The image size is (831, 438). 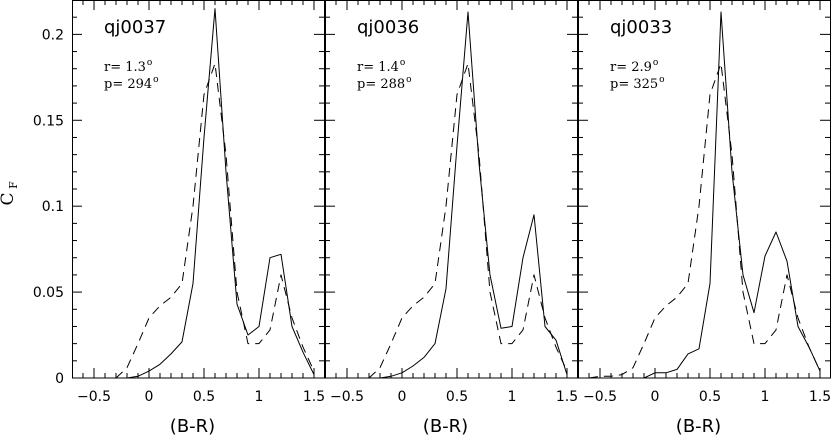 I want to click on r-annotation: r= 1.3, so click(x=125, y=67).